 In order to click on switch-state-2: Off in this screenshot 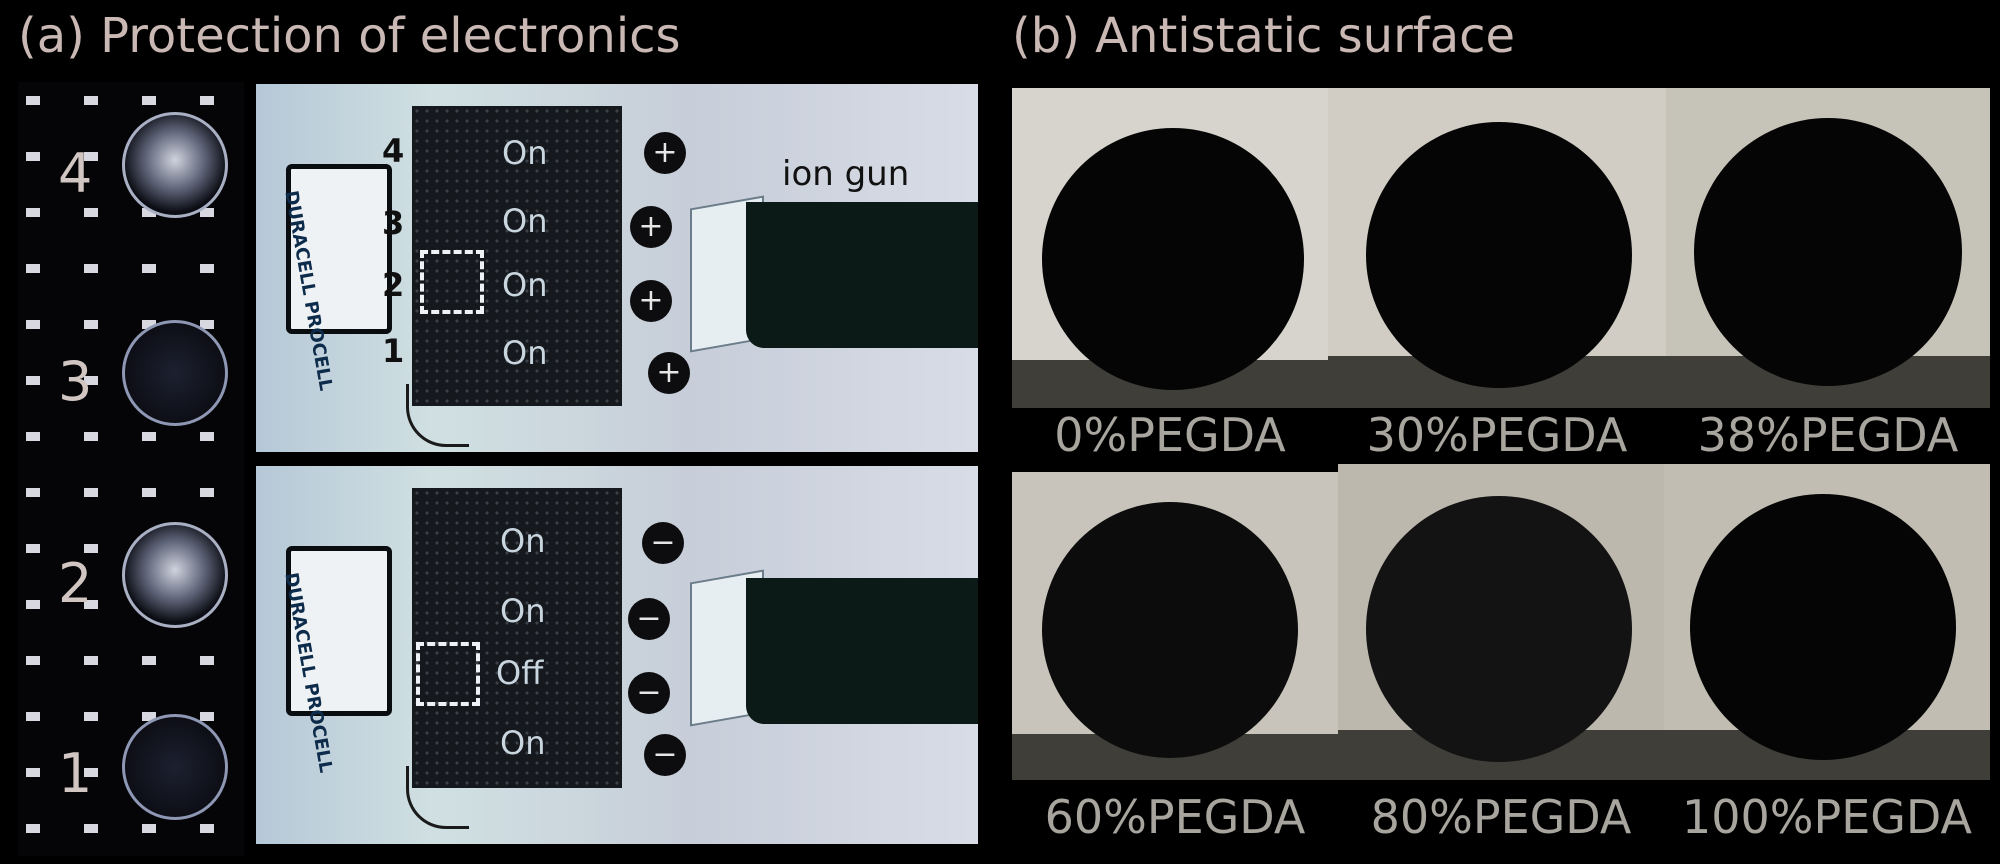, I will do `click(520, 673)`.